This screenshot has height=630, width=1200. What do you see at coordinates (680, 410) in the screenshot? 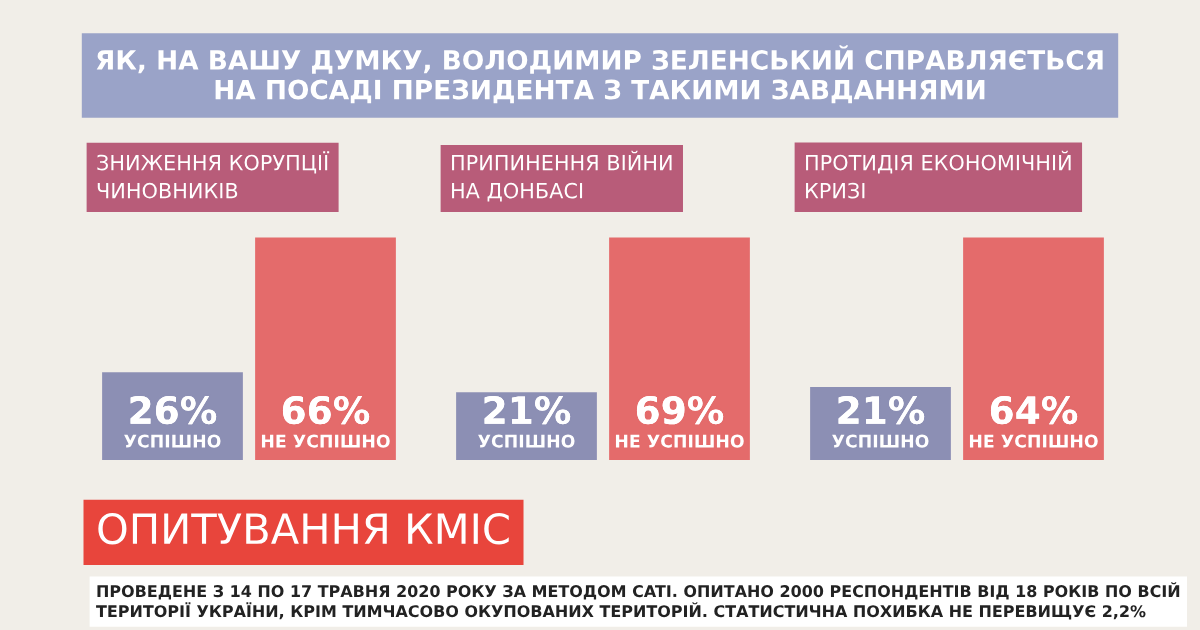
I see `data-label: 69%` at bounding box center [680, 410].